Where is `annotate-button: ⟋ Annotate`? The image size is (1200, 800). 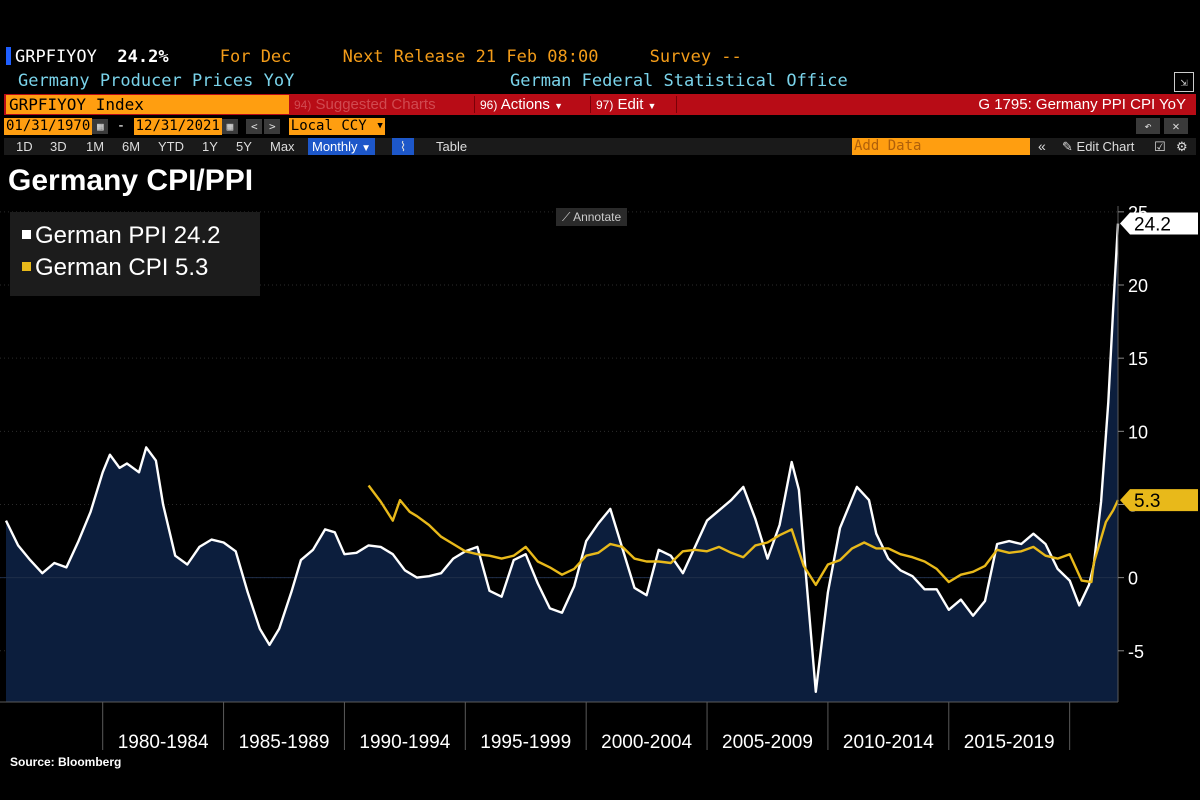 annotate-button: ⟋ Annotate is located at coordinates (592, 217).